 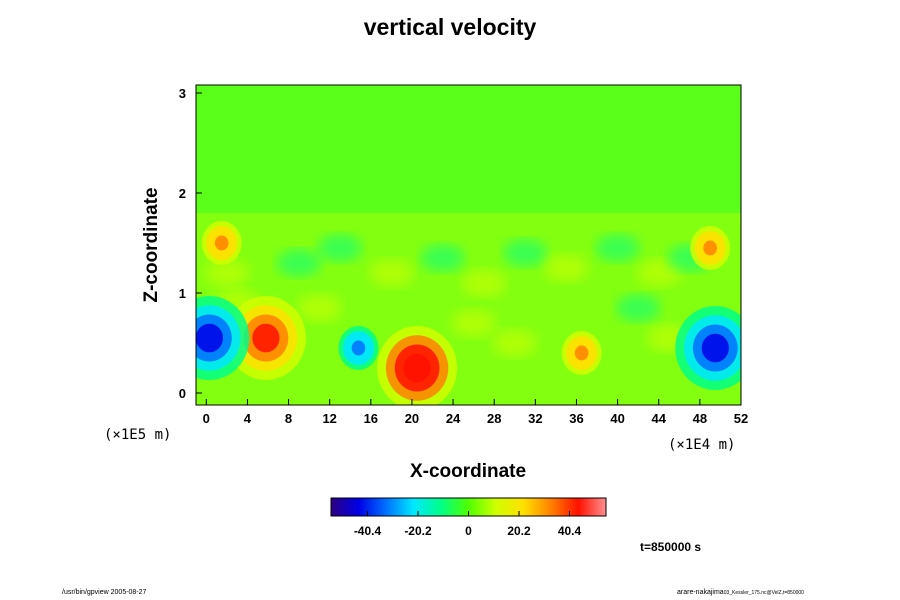 What do you see at coordinates (701, 445) in the screenshot?
I see `x-scale-label: (×1E4 m)` at bounding box center [701, 445].